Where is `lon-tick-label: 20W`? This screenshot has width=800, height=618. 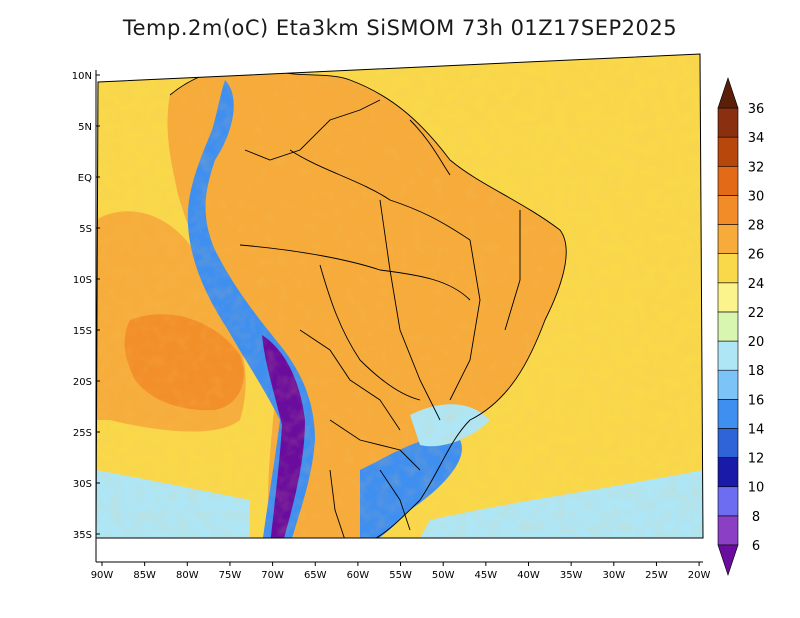 lon-tick-label: 20W is located at coordinates (699, 575).